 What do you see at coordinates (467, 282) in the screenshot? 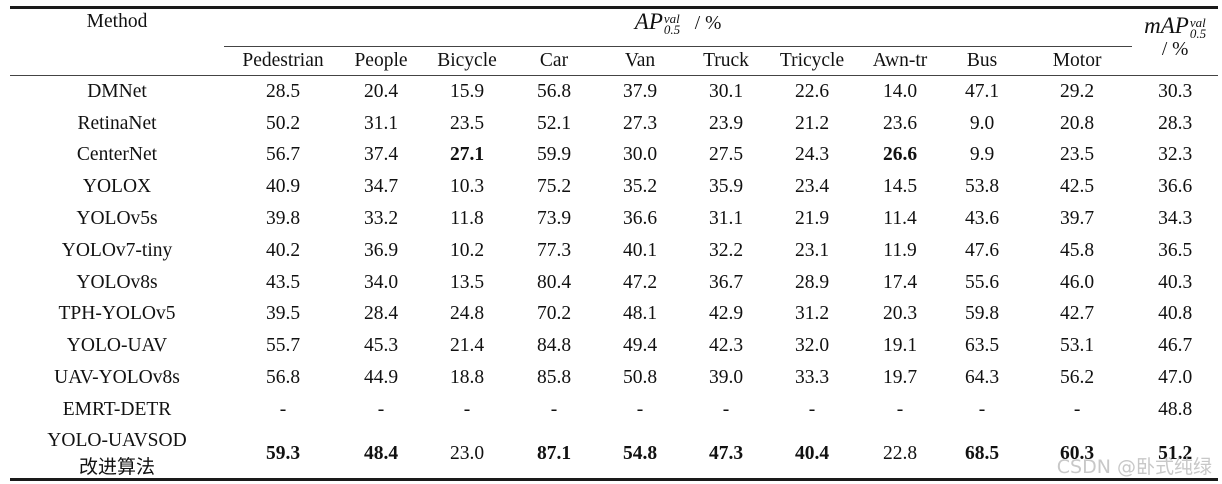
I see `value-cell: 13.5` at bounding box center [467, 282].